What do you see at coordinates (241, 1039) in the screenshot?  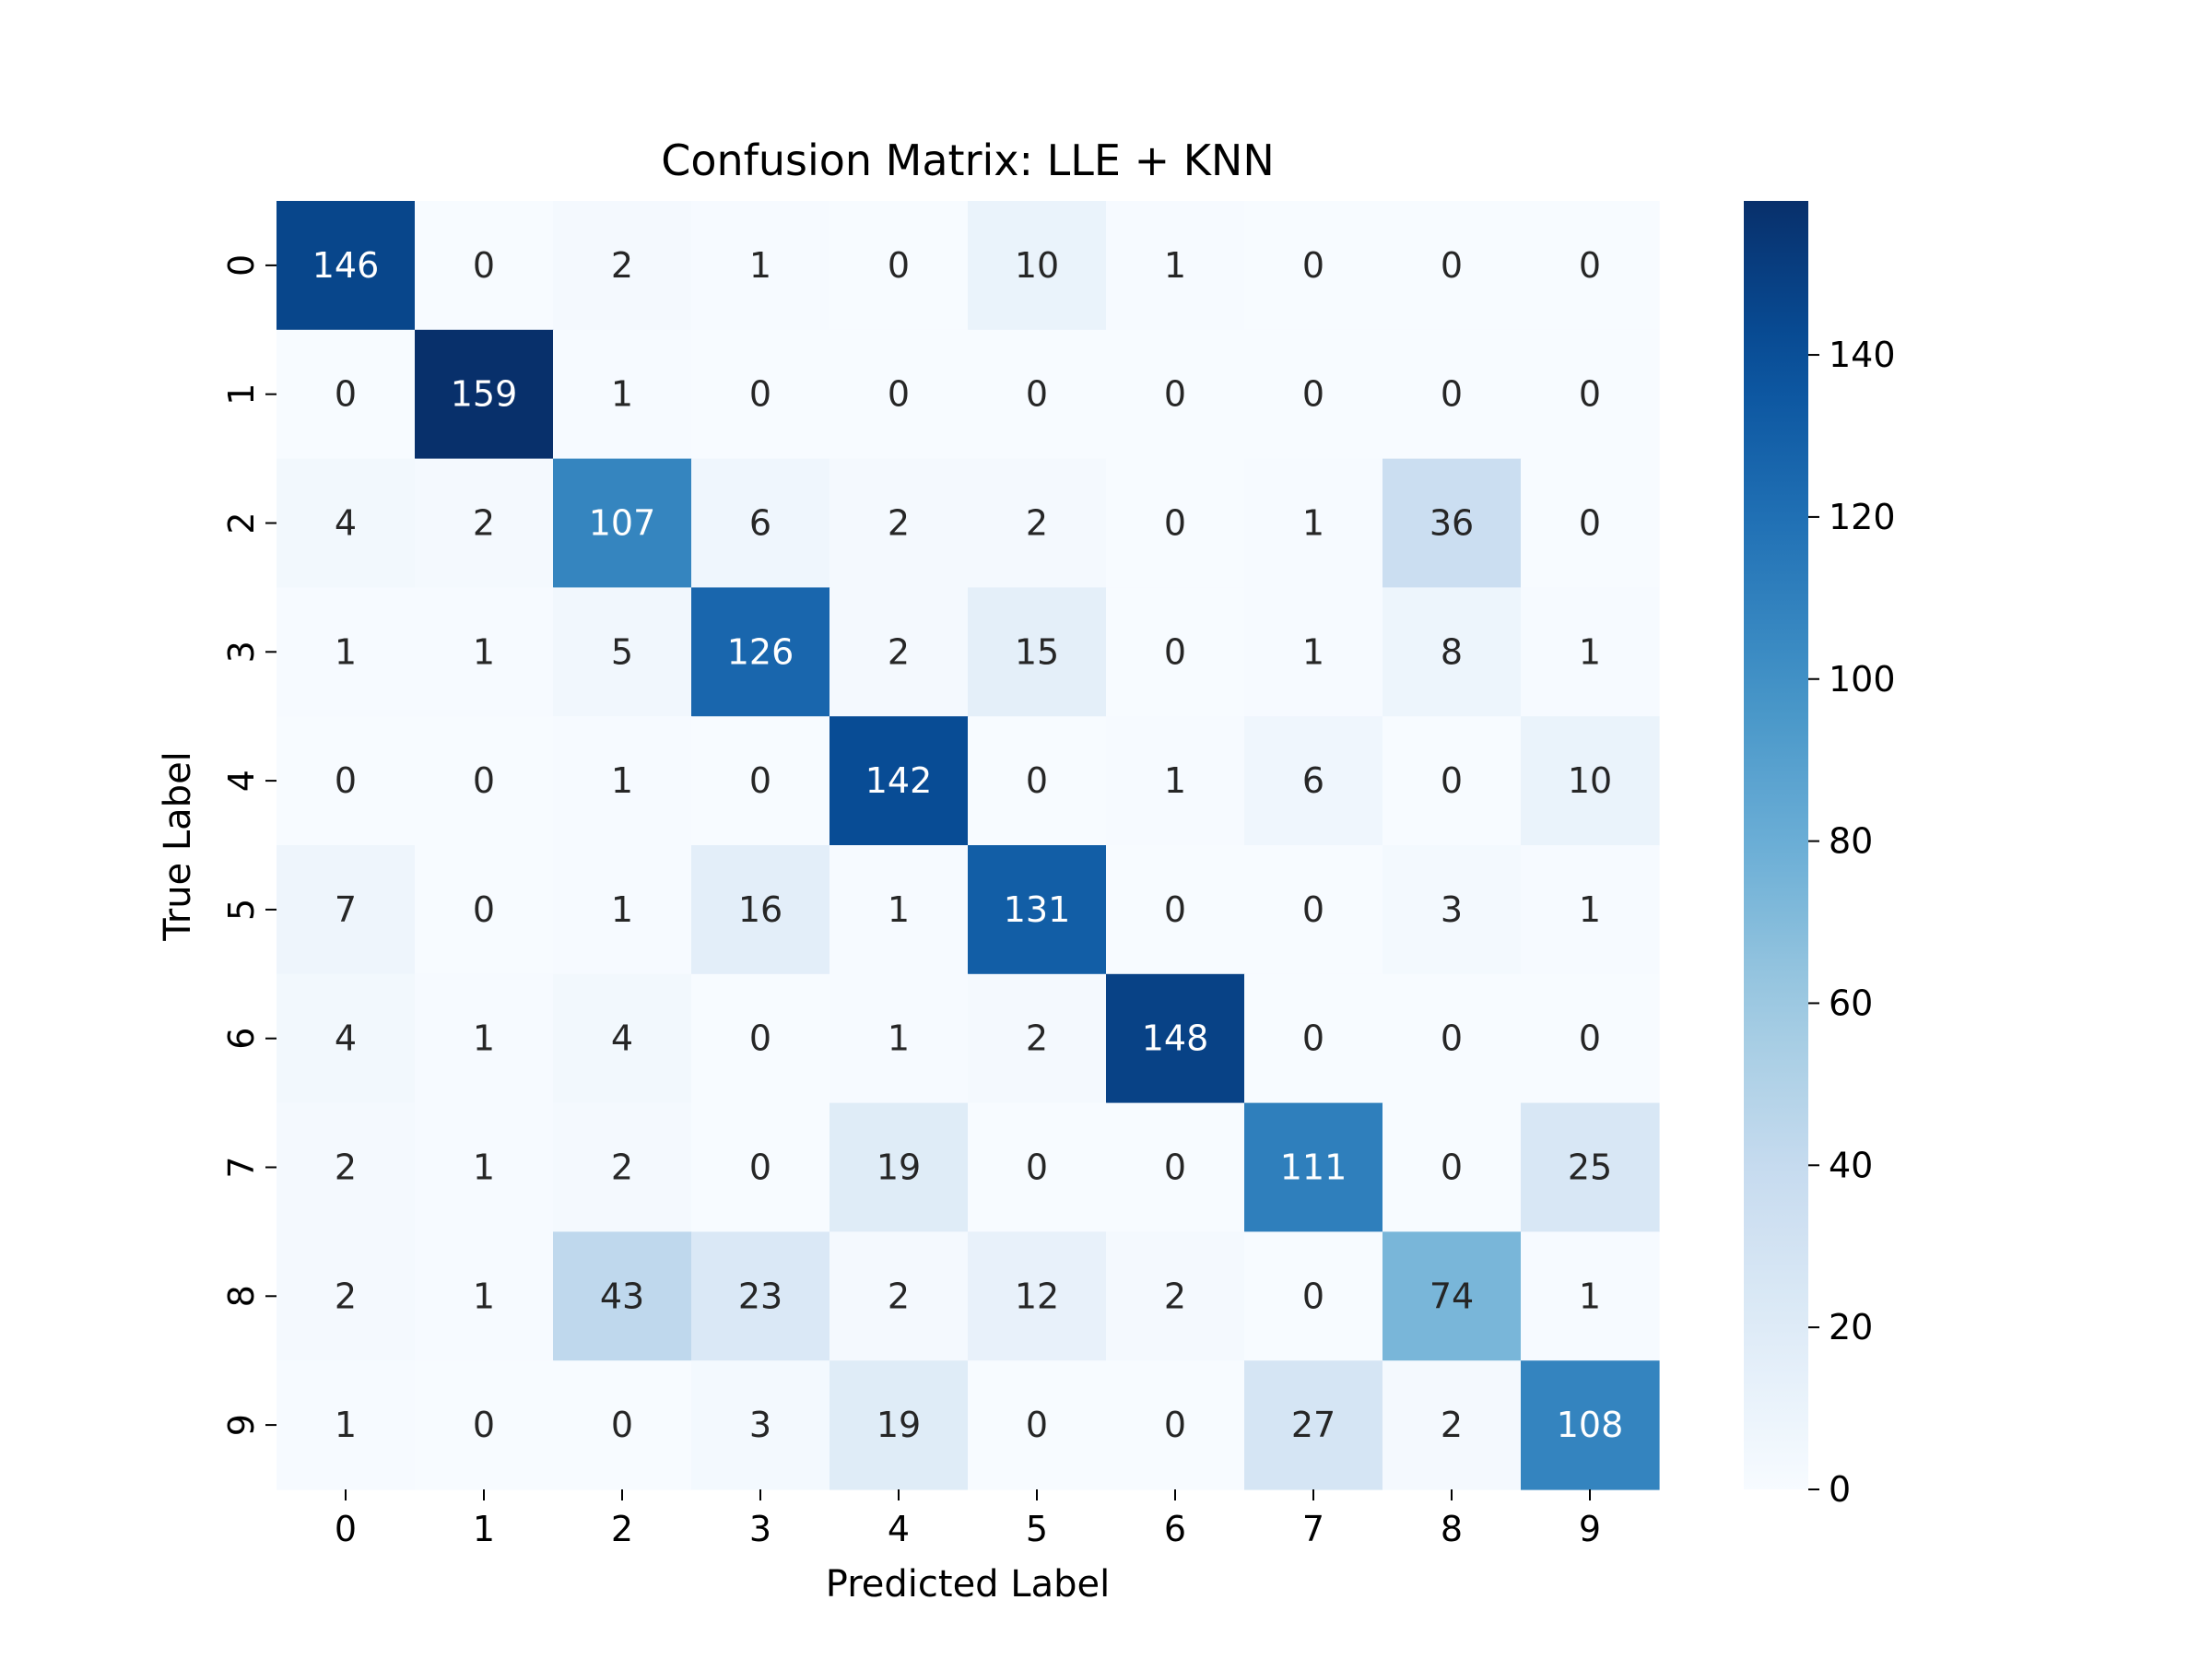 I see `y-tick-label: 6` at bounding box center [241, 1039].